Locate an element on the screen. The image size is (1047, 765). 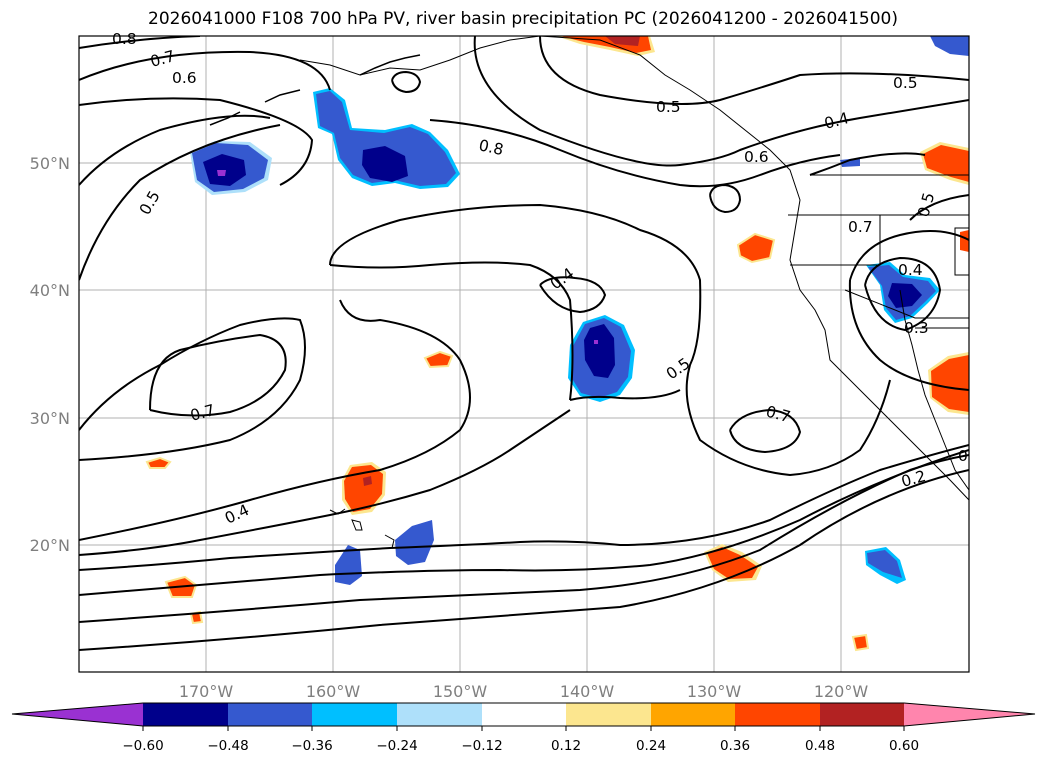
lat-tick-label: 30°N is located at coordinates (50, 418).